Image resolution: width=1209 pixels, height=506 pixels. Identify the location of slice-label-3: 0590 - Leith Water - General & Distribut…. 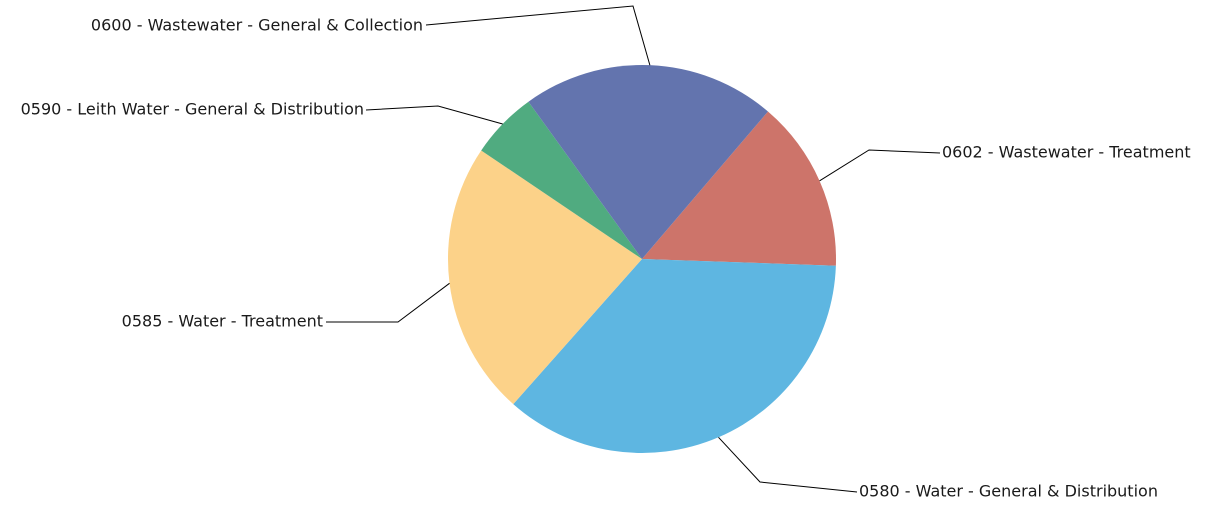
(192, 109).